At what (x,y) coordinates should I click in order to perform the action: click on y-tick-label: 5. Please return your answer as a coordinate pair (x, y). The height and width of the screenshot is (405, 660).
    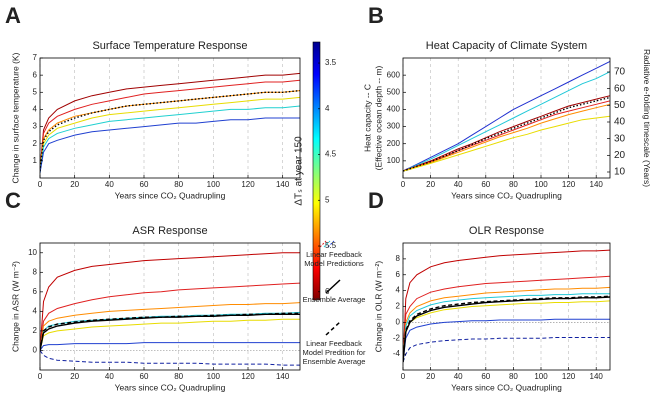
    Looking at the image, I should click on (35, 91).